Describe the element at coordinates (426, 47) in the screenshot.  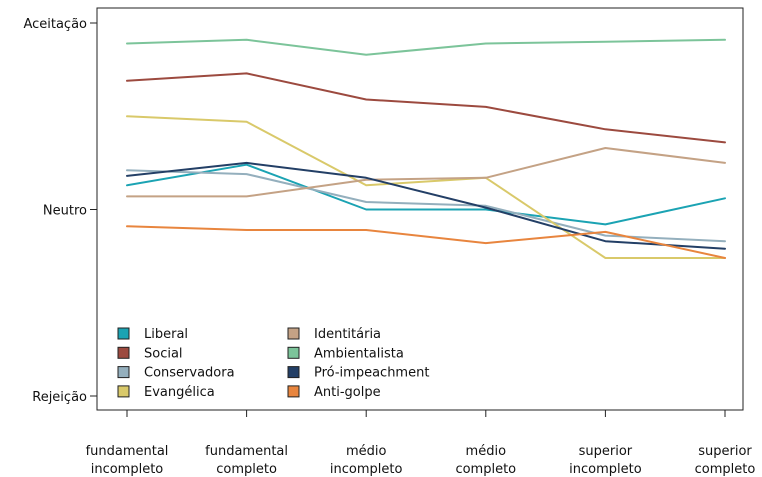
I see `series-line-Ambientalista` at that location.